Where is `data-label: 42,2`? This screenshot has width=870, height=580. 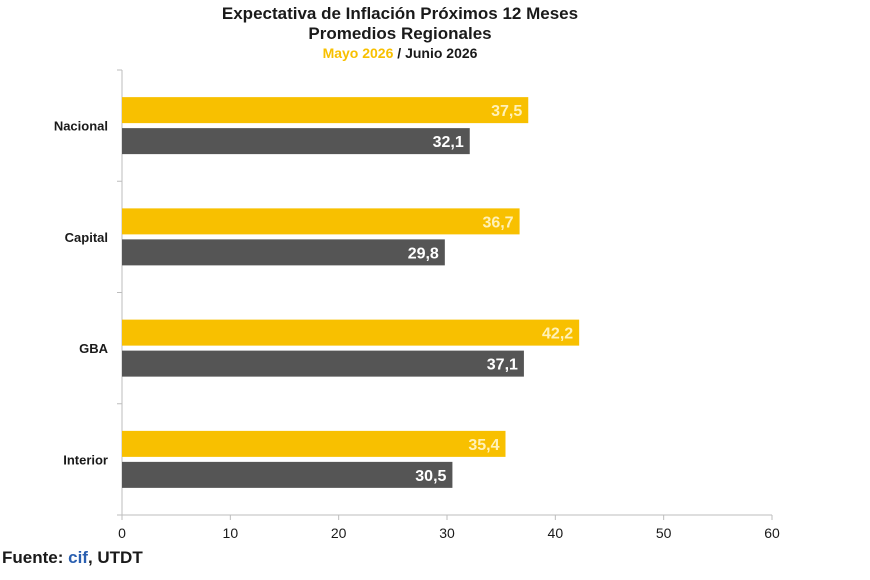 data-label: 42,2 is located at coordinates (557, 334).